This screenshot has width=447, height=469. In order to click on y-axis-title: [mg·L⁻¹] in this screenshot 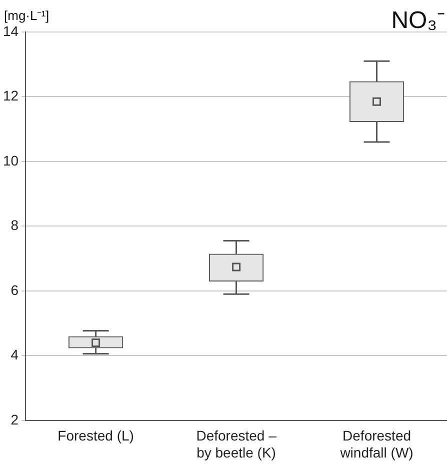, I will do `click(27, 15)`.